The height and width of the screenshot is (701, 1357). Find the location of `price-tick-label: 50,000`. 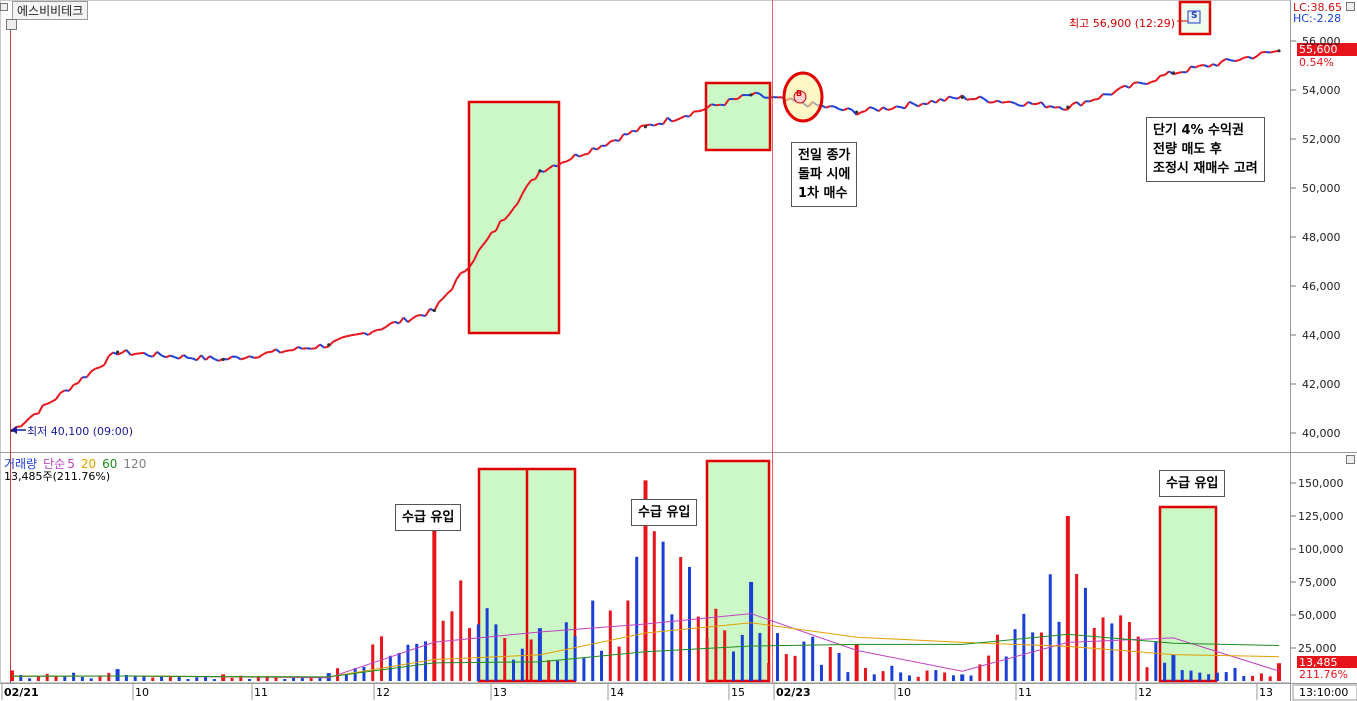

price-tick-label: 50,000 is located at coordinates (1321, 188).